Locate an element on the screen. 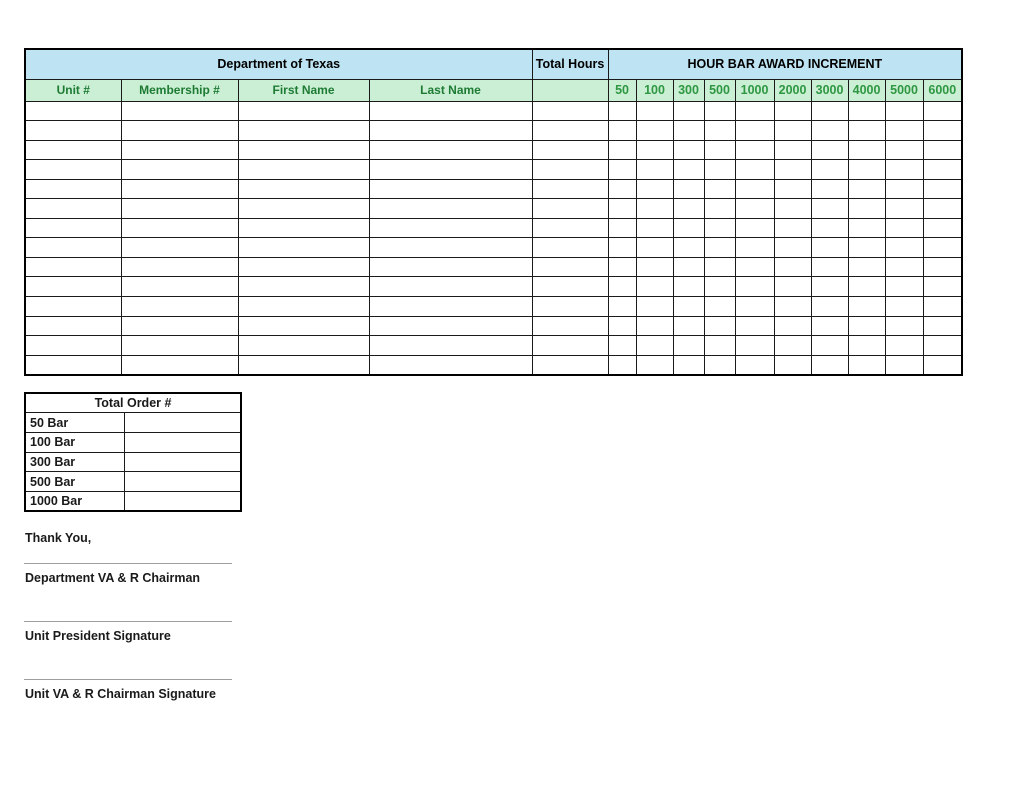 Image resolution: width=1024 pixels, height=791 pixels. col-header-inc-2000: 2000 is located at coordinates (792, 90).